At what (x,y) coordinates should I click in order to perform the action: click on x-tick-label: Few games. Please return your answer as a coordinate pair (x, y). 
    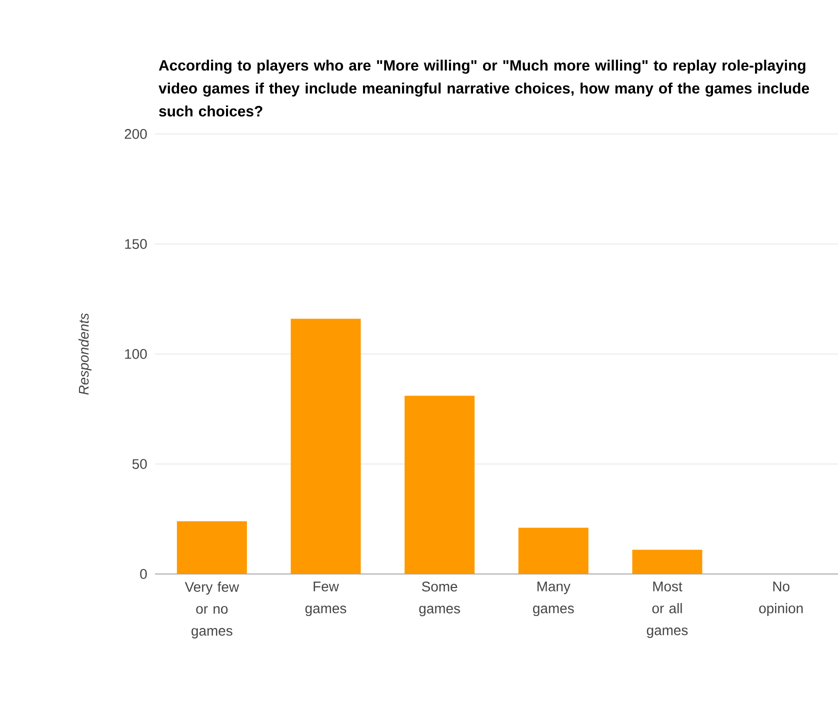
    Looking at the image, I should click on (325, 599).